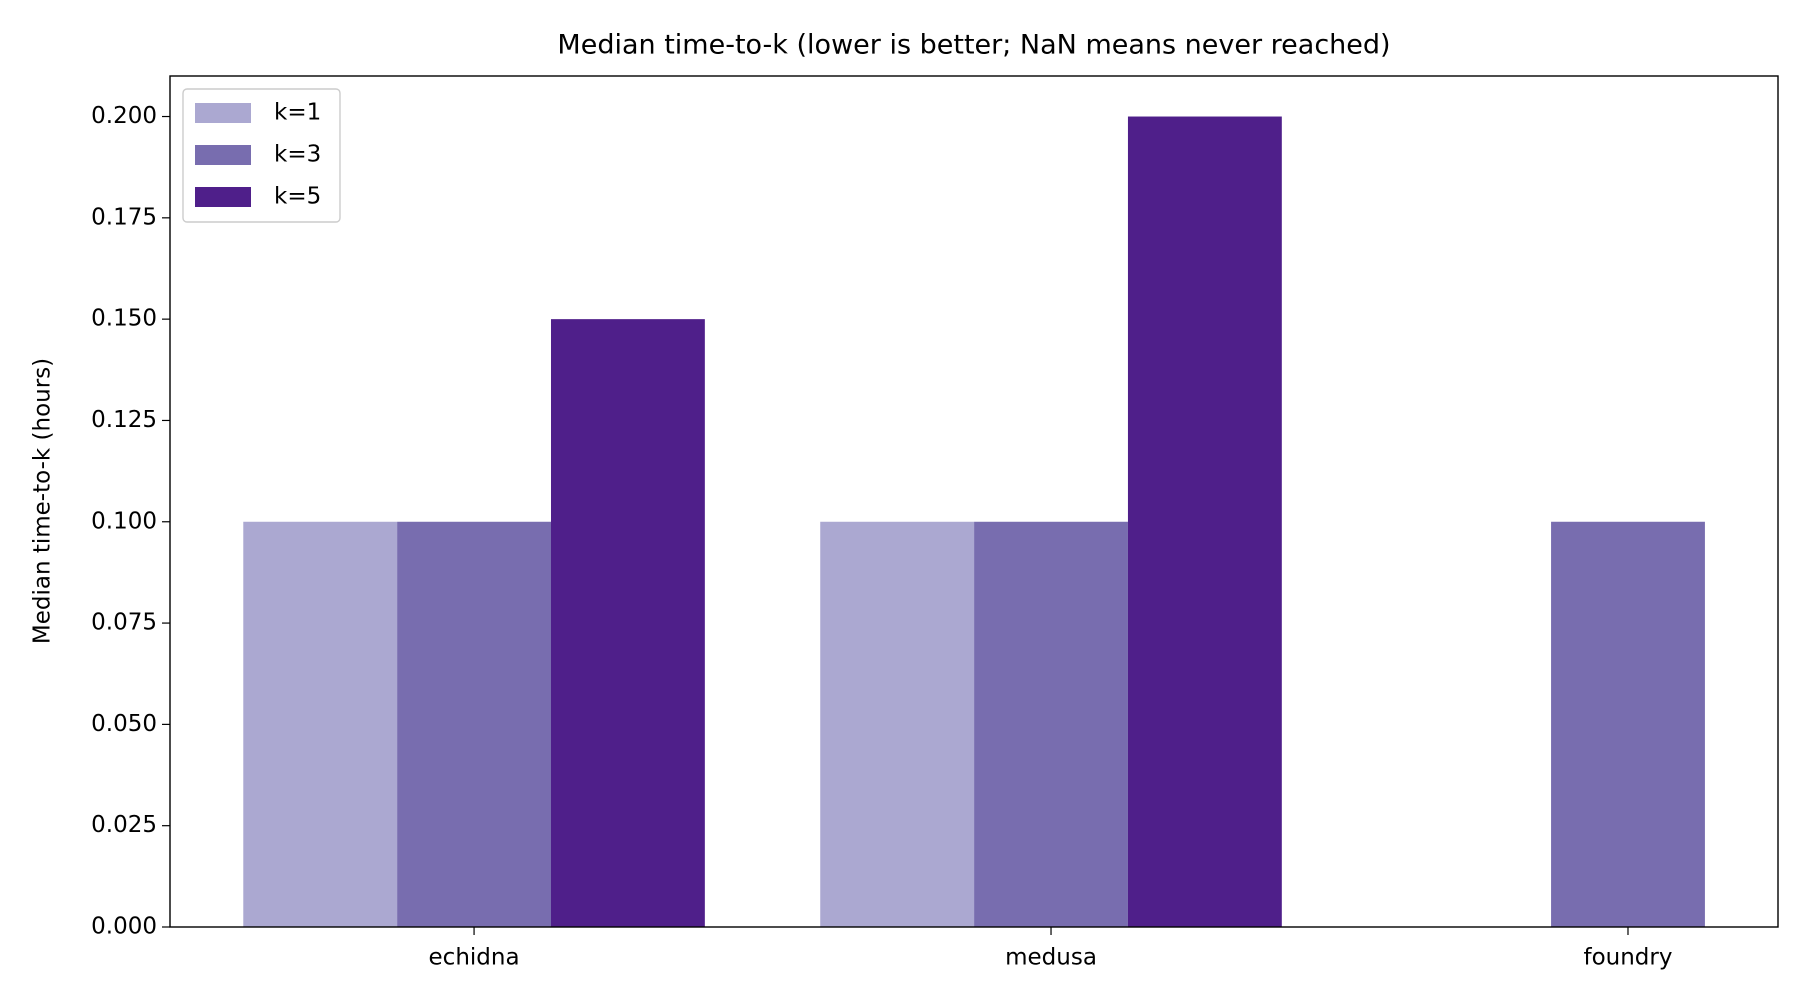 The image size is (1800, 1000). I want to click on y-tick-label: 0.175, so click(124, 217).